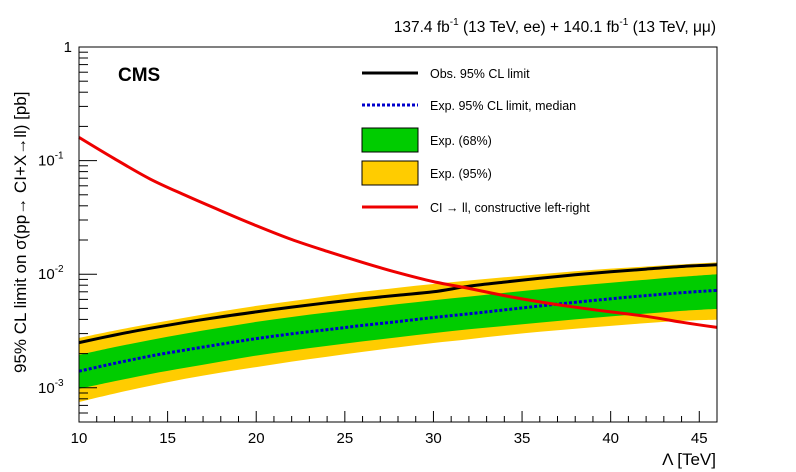 The width and height of the screenshot is (796, 472). Describe the element at coordinates (51, 387) in the screenshot. I see `y-tick-label: 10⁻³` at that location.